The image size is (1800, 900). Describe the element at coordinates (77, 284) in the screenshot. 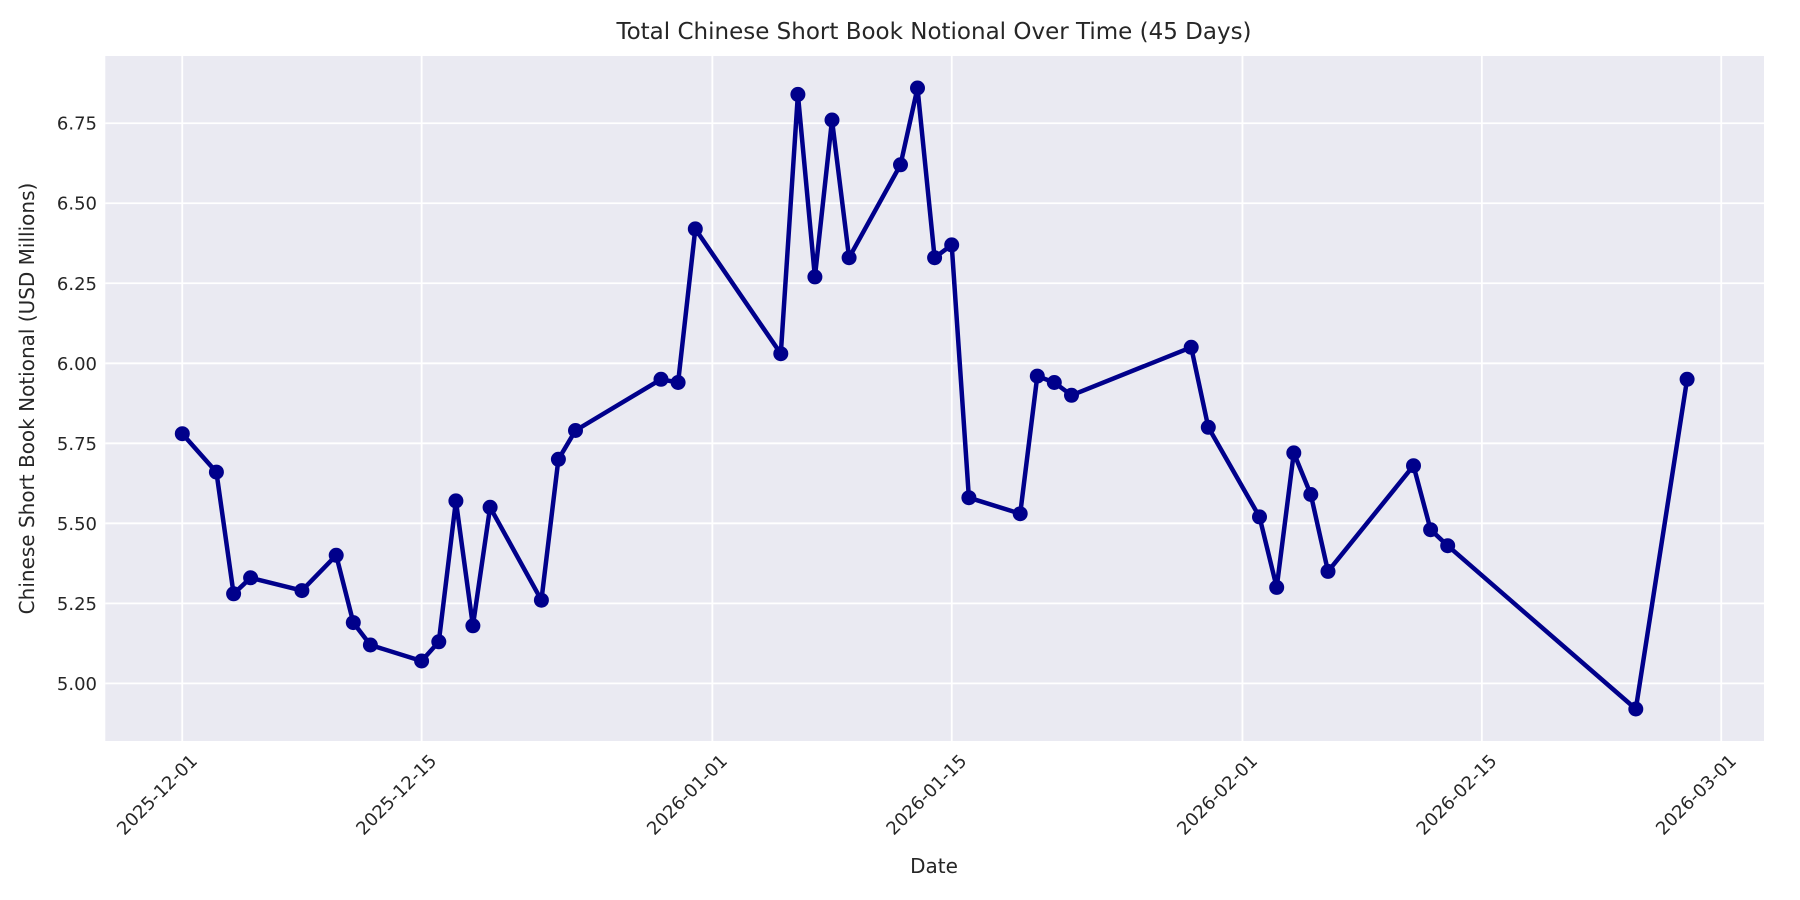

I see `y-tick-label: 6.25` at that location.